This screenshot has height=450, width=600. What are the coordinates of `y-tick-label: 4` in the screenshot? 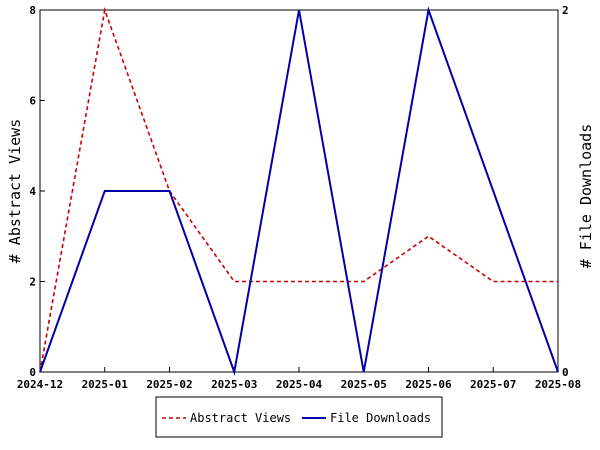 It's located at (32, 191).